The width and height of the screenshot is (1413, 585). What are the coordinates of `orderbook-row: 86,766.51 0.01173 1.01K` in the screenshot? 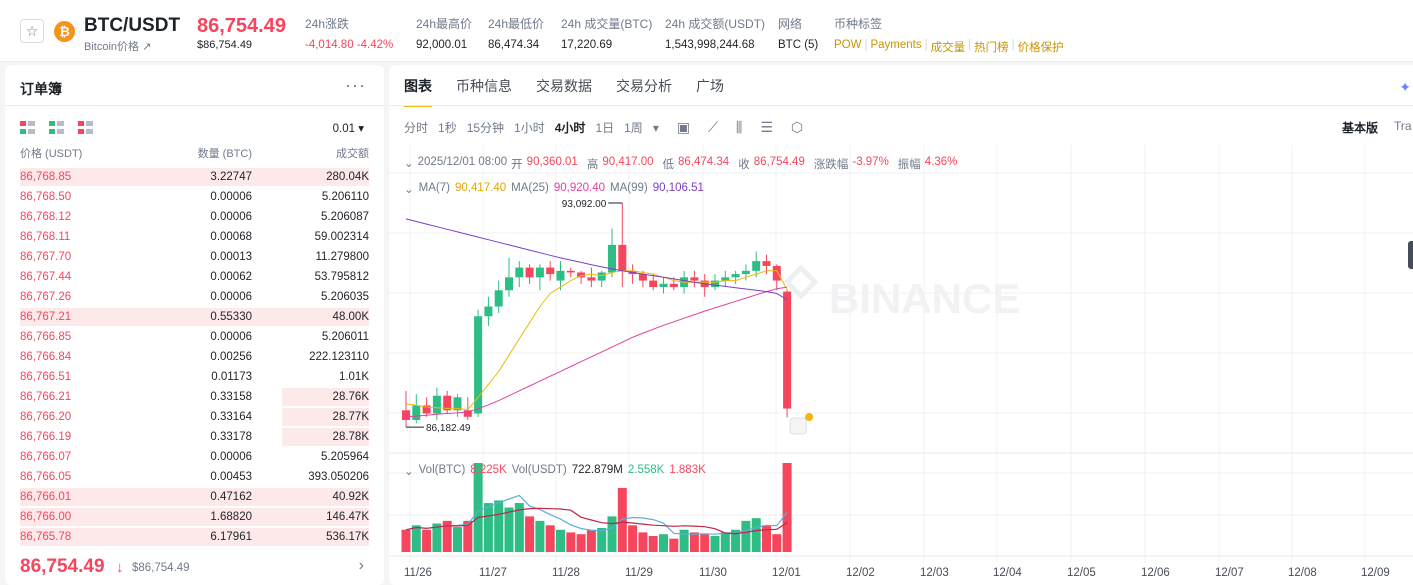 It's located at (194, 377).